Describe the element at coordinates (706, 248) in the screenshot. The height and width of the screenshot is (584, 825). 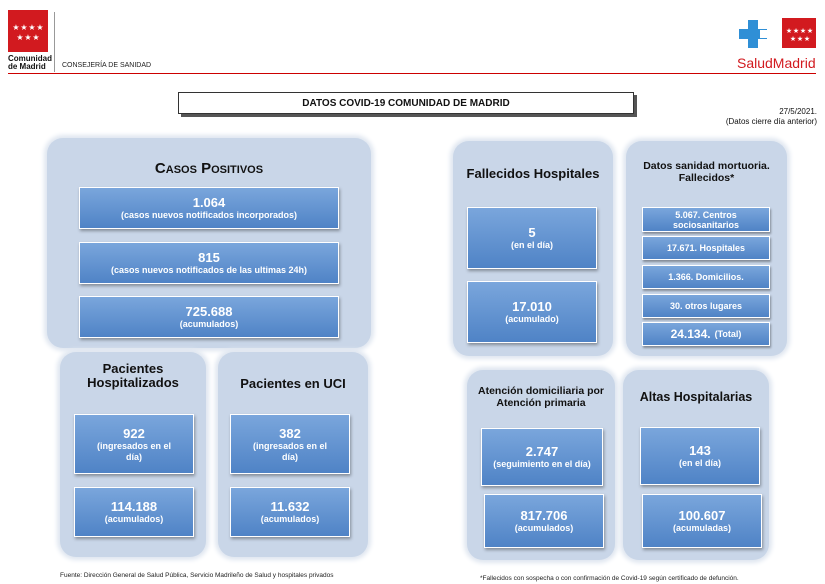
I see `mortuoria-hospitales: 17.671. Hospitales` at that location.